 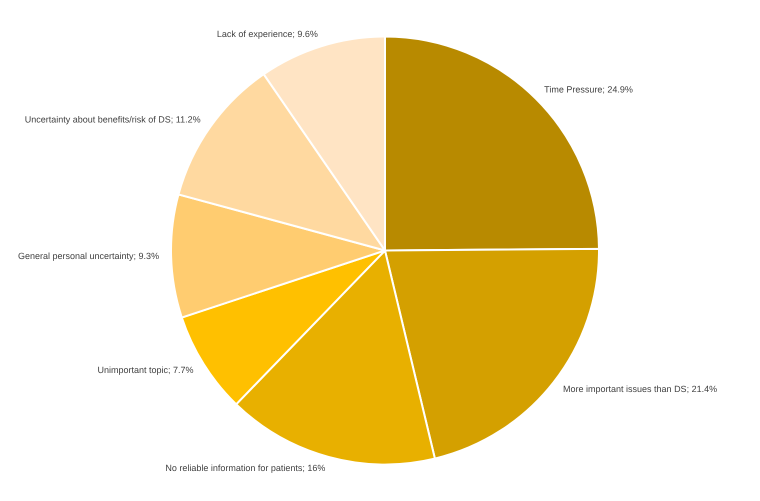 I want to click on slice-label: No reliable information for patients; 16%, so click(x=245, y=467).